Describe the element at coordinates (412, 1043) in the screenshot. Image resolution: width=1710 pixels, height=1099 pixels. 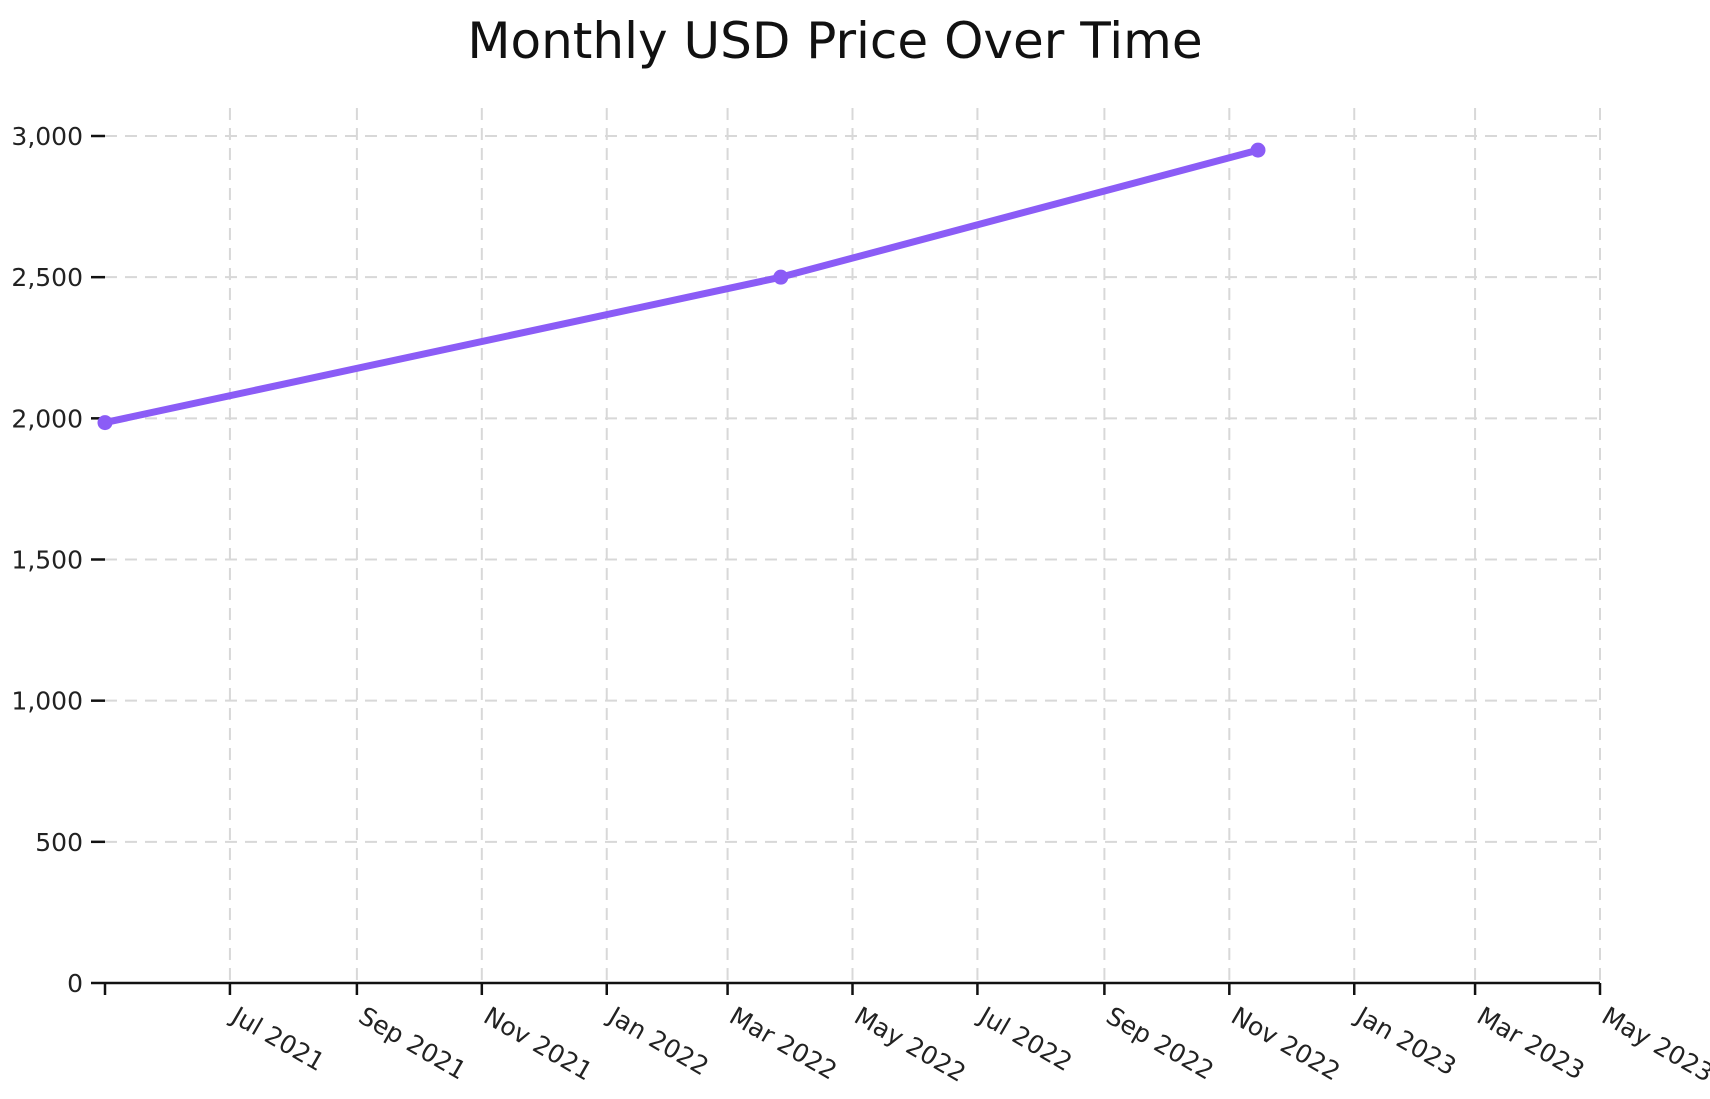
I see `x-tick-label: Sep 2021` at that location.